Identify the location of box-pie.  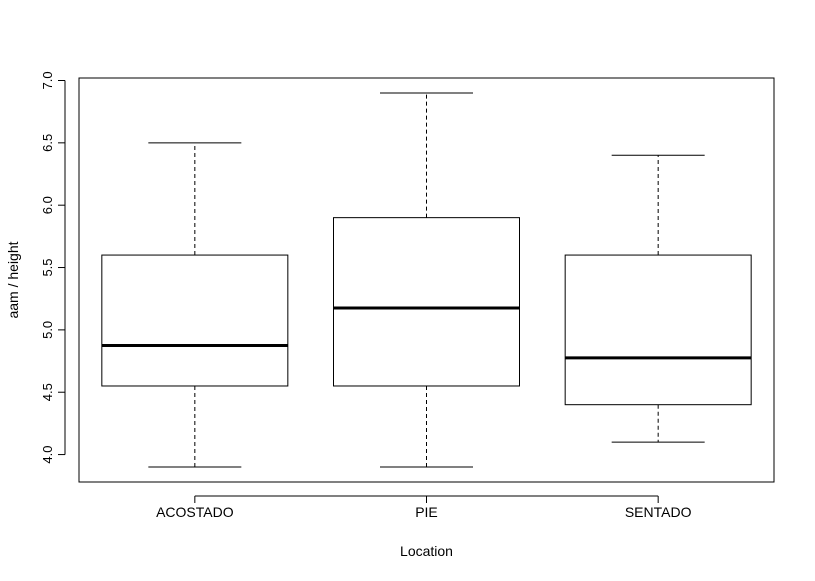
(426, 280).